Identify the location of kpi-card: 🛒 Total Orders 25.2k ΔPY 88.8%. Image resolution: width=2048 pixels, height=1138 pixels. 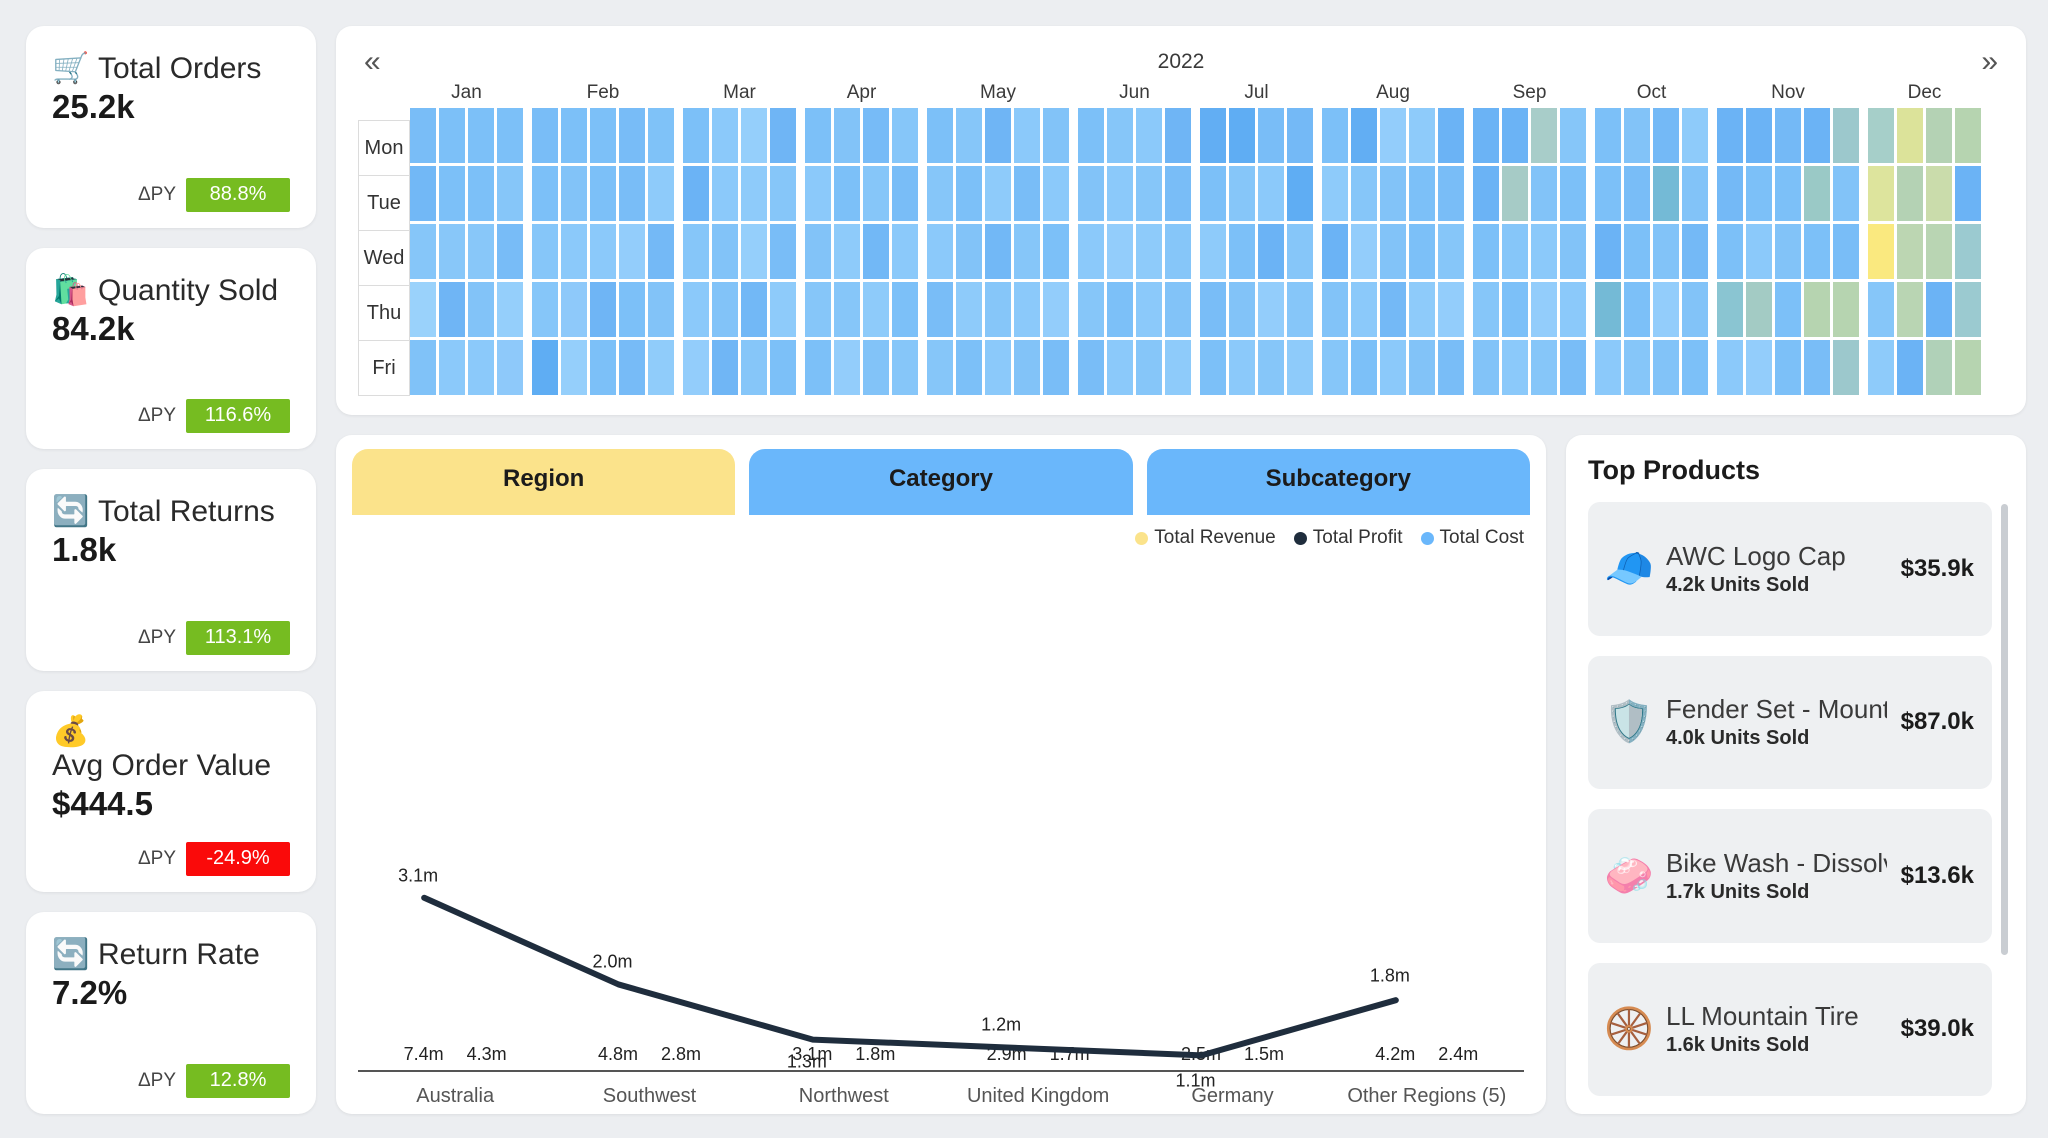
(171, 127).